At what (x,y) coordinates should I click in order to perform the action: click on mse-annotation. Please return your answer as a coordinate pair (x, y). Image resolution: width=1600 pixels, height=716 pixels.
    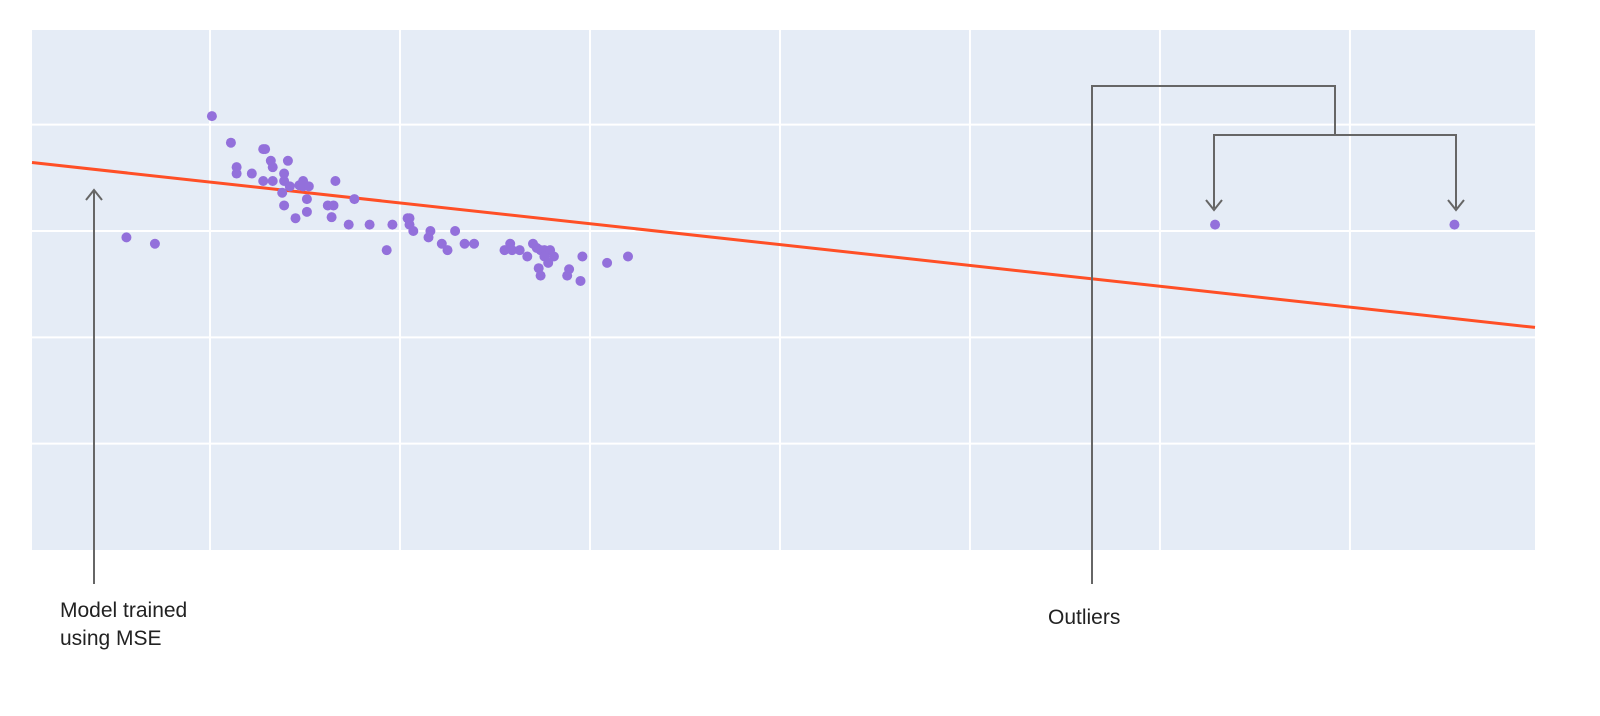
    Looking at the image, I should click on (94, 386).